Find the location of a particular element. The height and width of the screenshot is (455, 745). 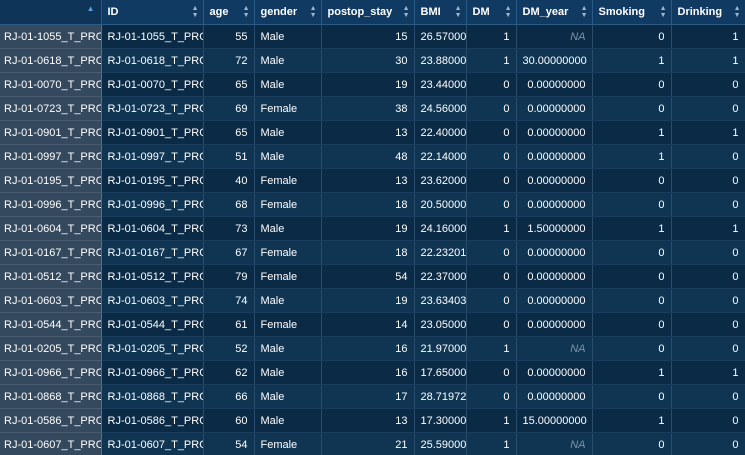

cell-postop-stay: 15 is located at coordinates (368, 36).